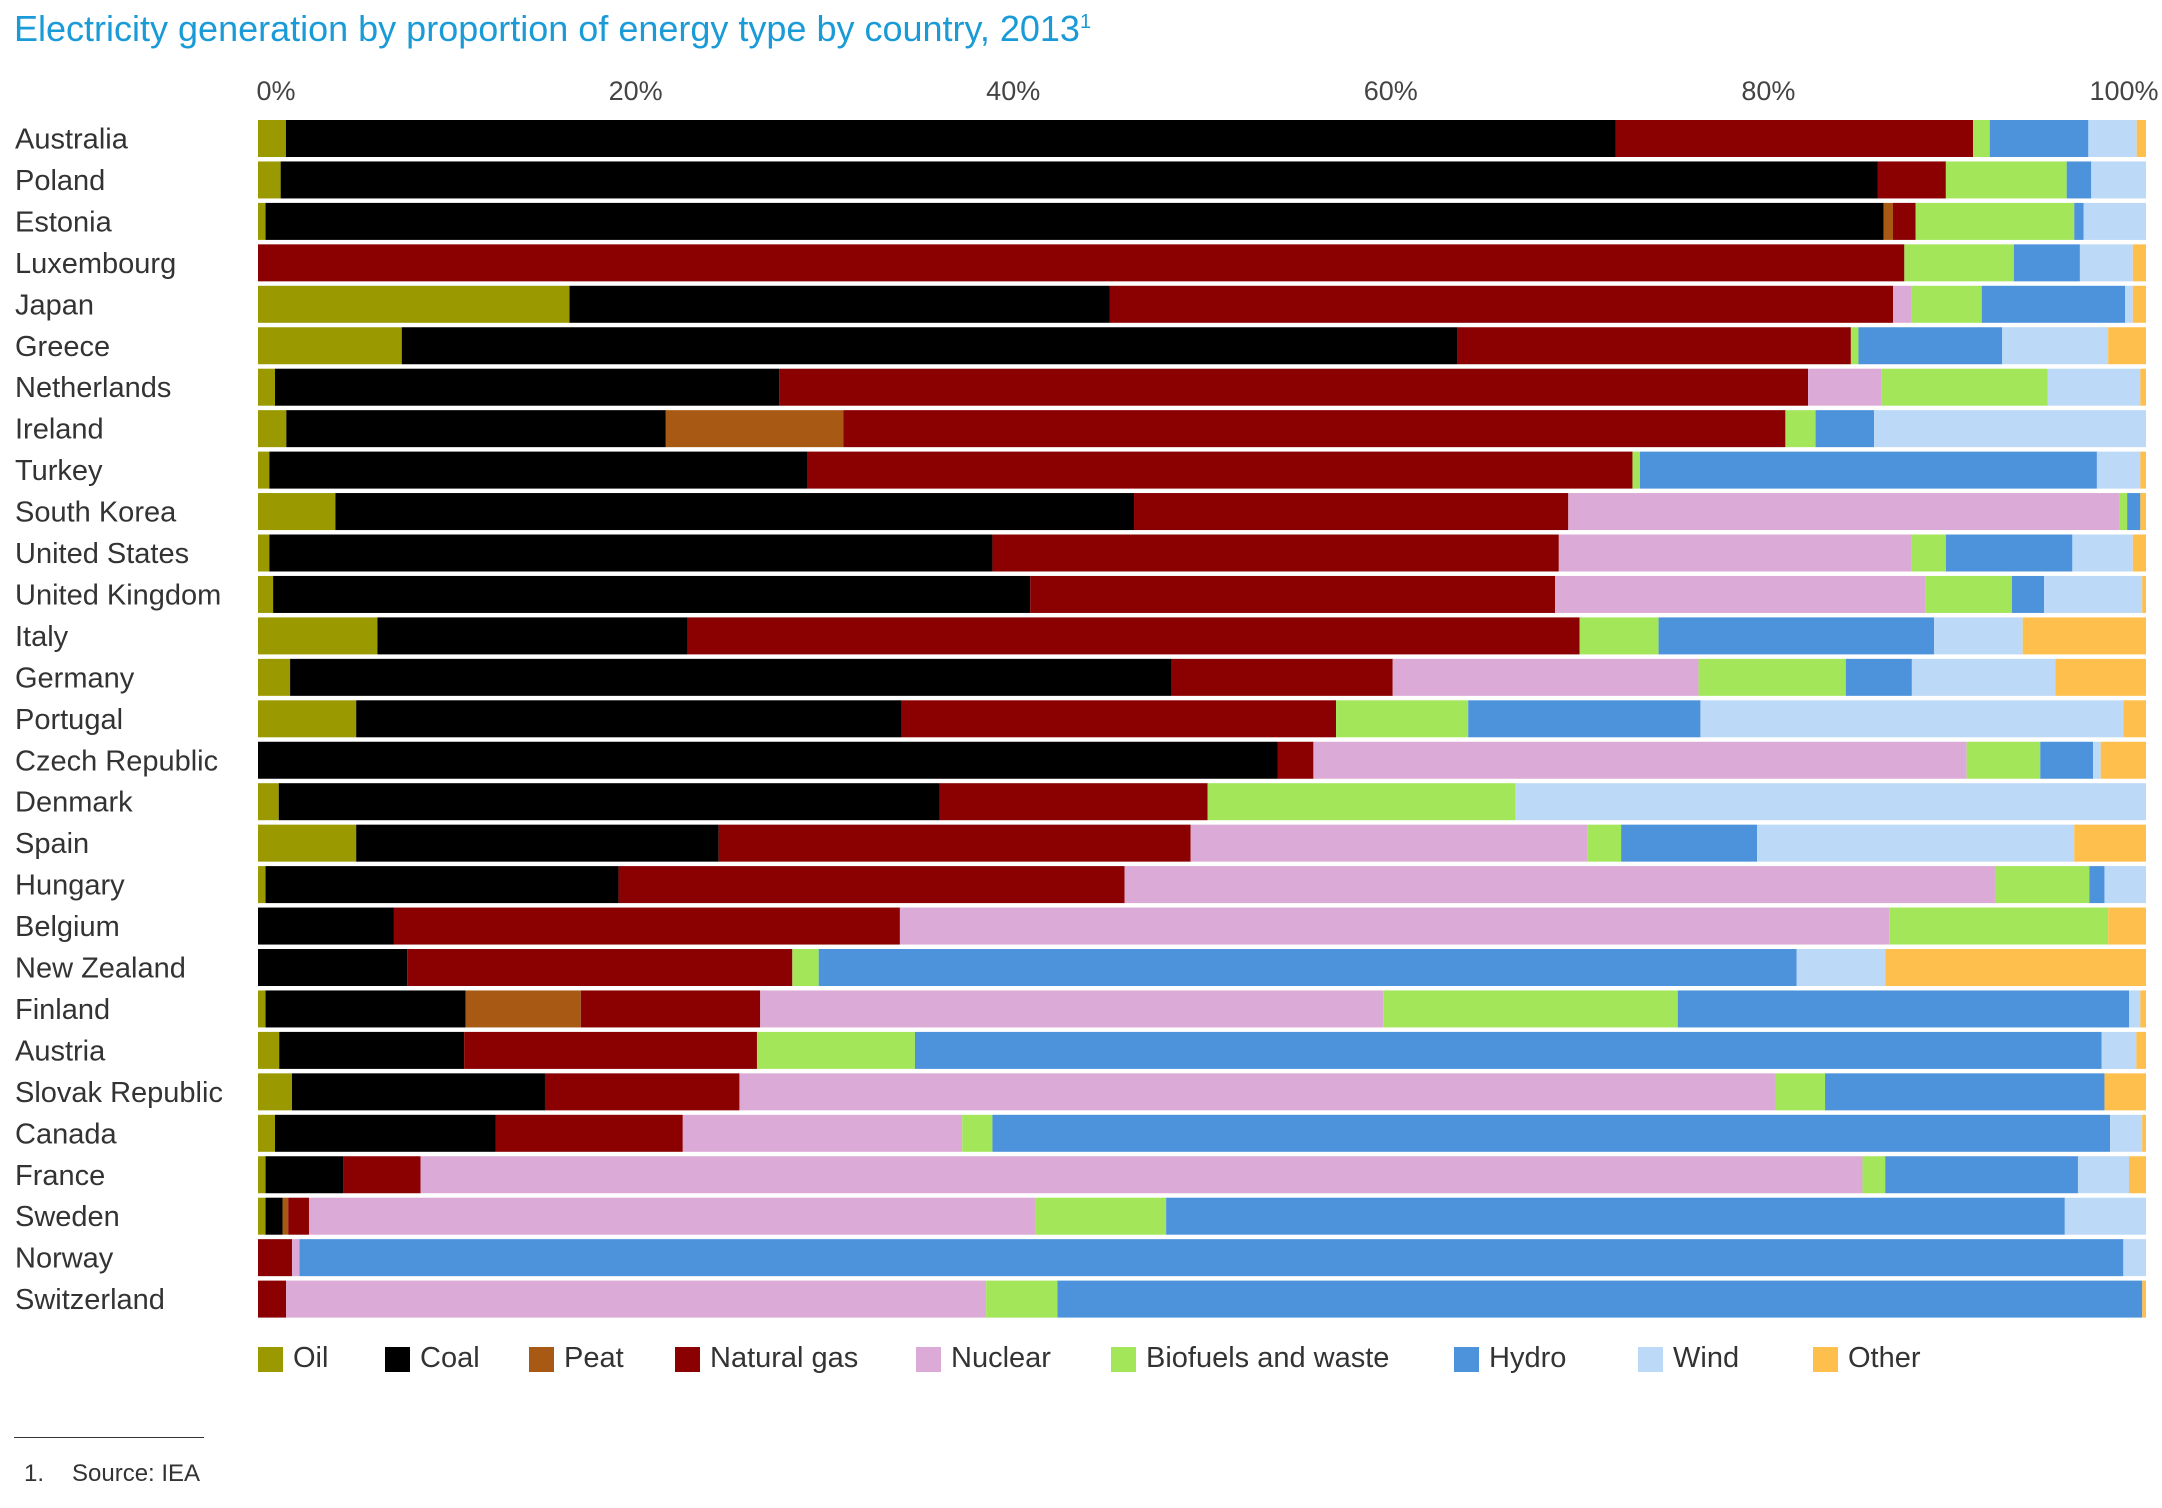  I want to click on category-label: Canada, so click(66, 1134).